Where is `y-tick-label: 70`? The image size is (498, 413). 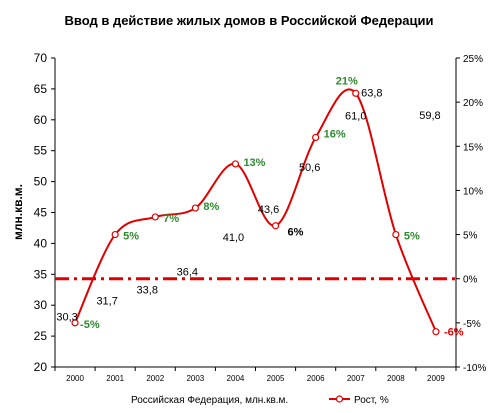
y-tick-label: 70 is located at coordinates (41, 58).